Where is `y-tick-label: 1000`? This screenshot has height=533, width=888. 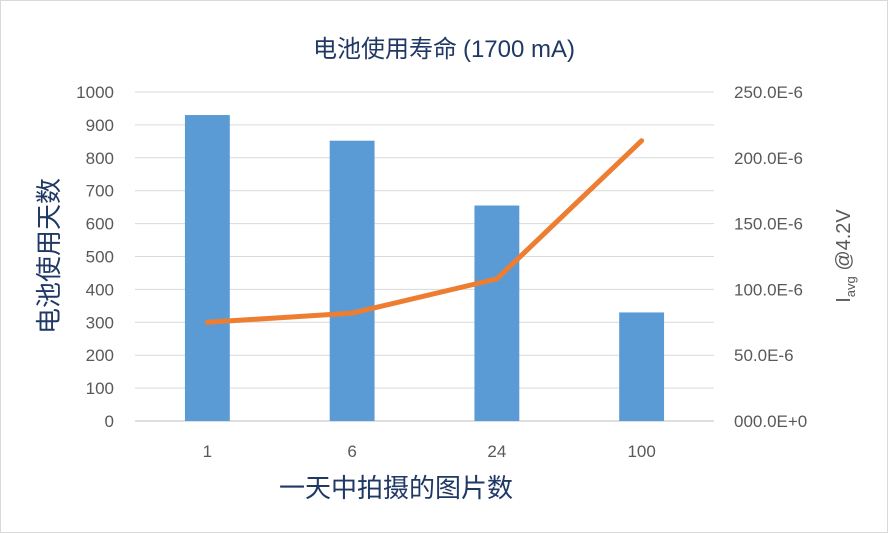
y-tick-label: 1000 is located at coordinates (95, 92).